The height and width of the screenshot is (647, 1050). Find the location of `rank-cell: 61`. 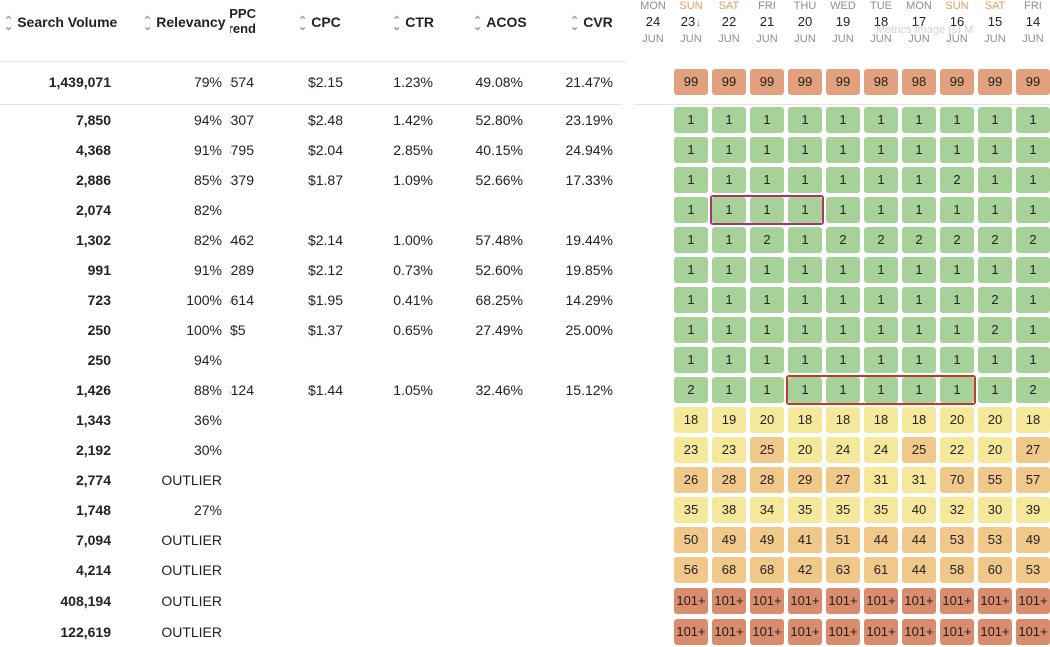

rank-cell: 61 is located at coordinates (881, 570).